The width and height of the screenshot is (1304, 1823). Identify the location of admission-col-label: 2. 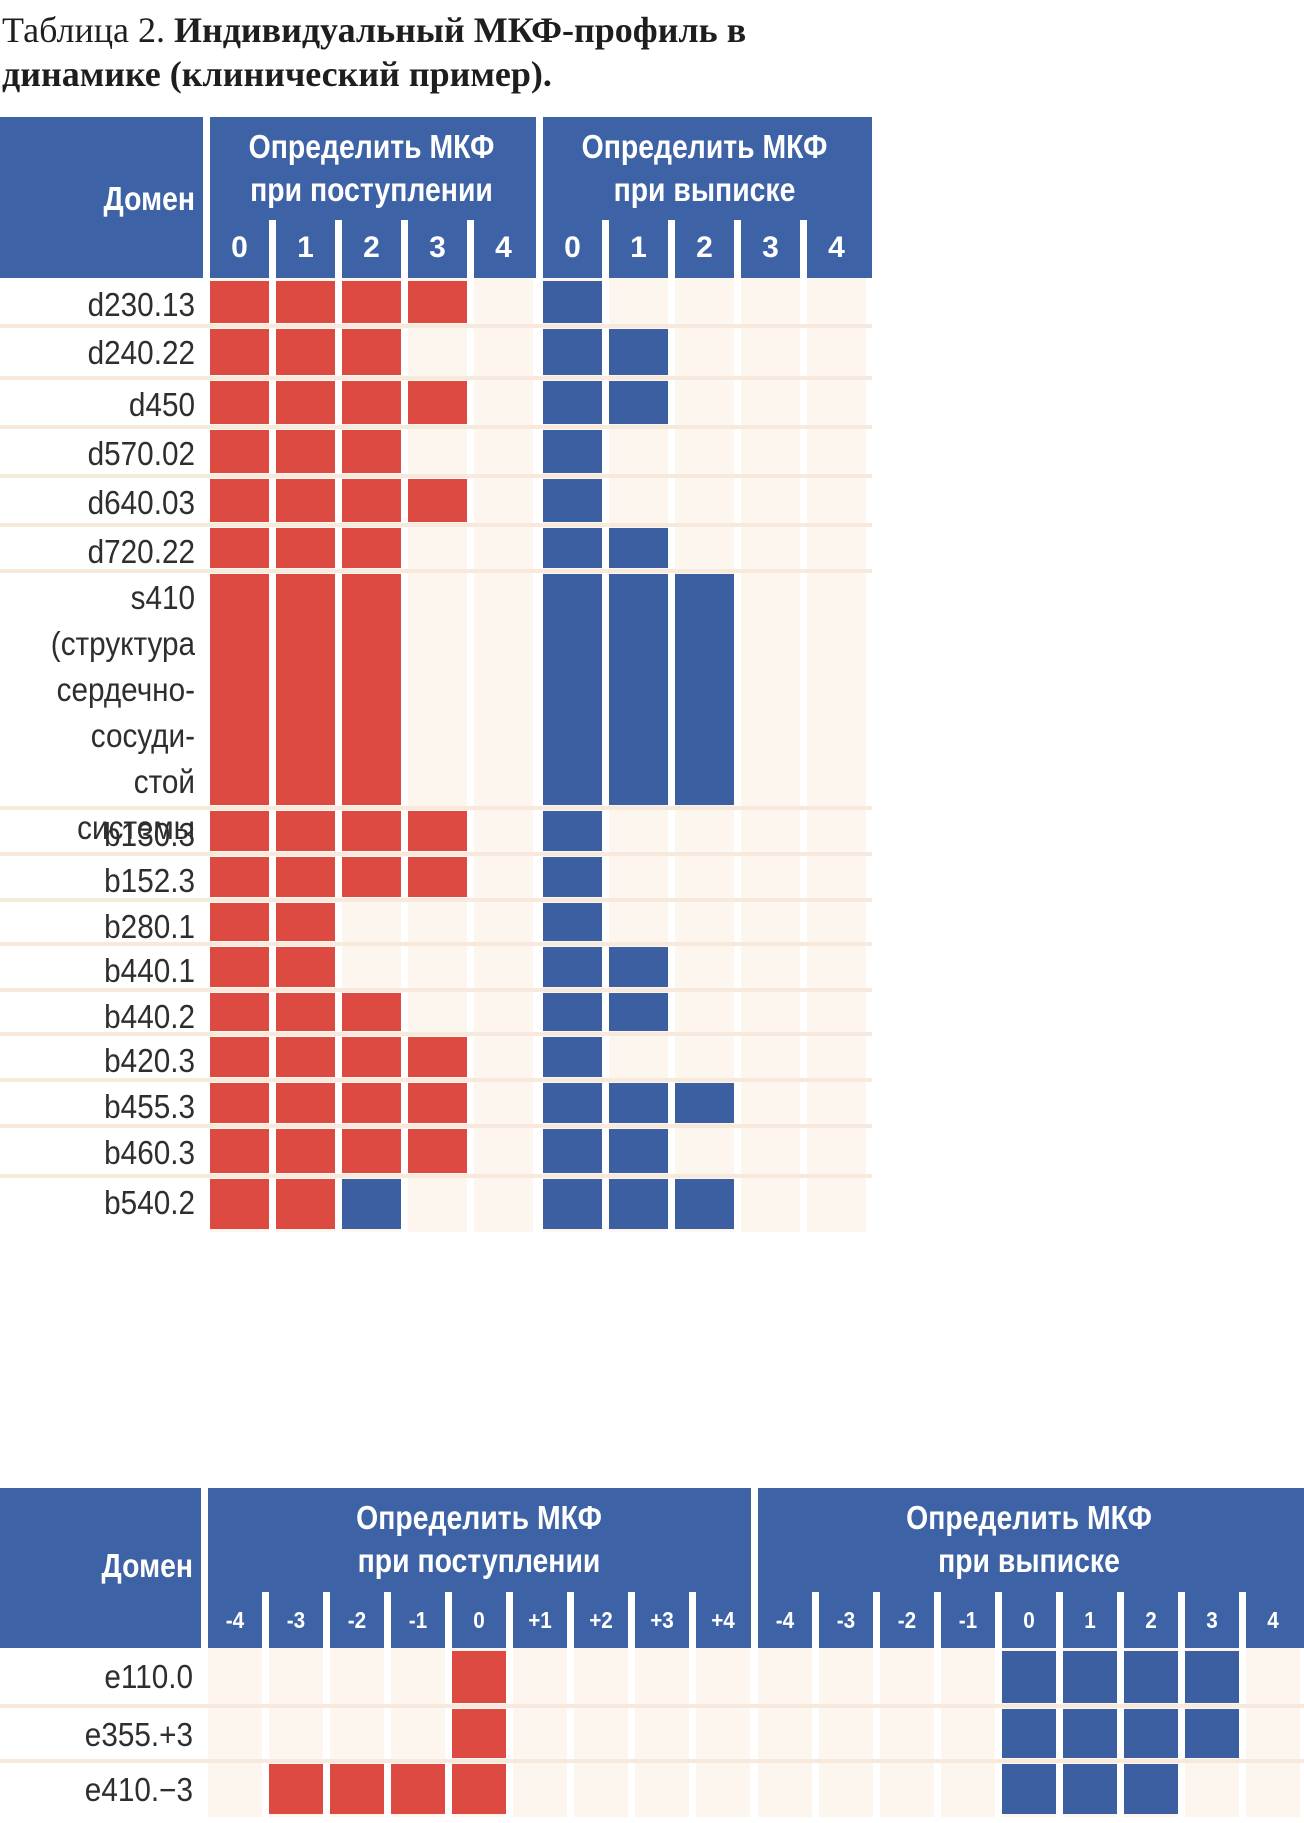
(371, 247).